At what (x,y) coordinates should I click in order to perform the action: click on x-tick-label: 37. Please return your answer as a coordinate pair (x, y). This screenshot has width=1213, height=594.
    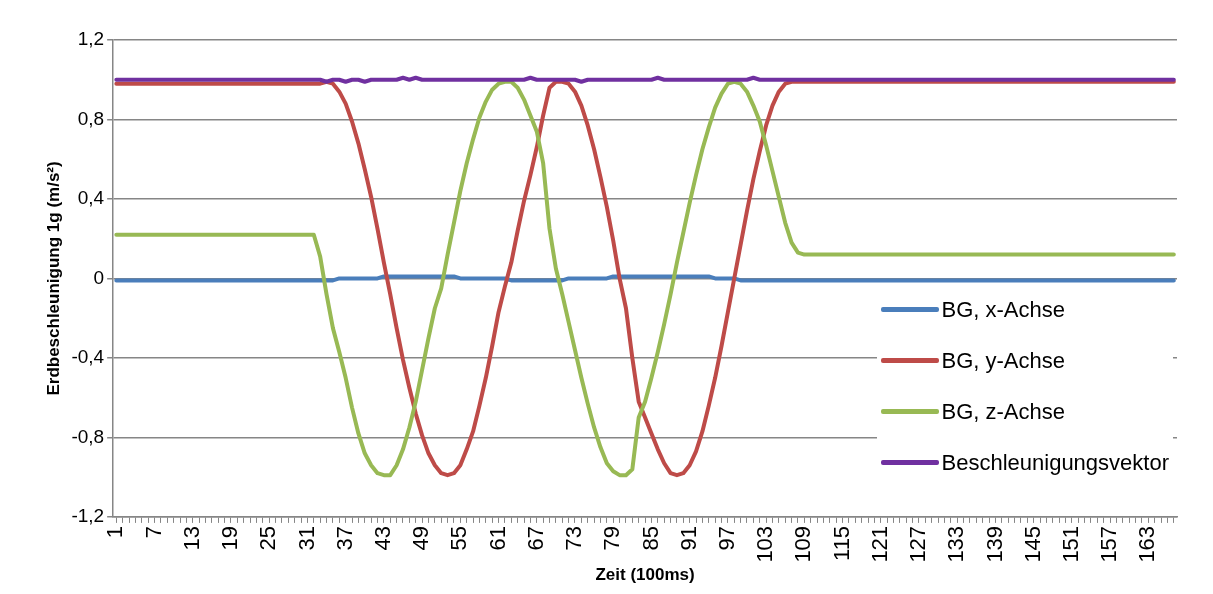
    Looking at the image, I should click on (344, 538).